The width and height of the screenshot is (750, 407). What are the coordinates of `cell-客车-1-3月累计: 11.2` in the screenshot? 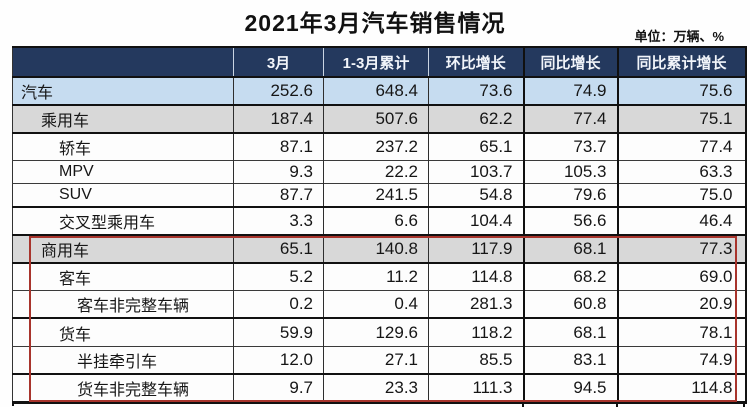 It's located at (376, 277).